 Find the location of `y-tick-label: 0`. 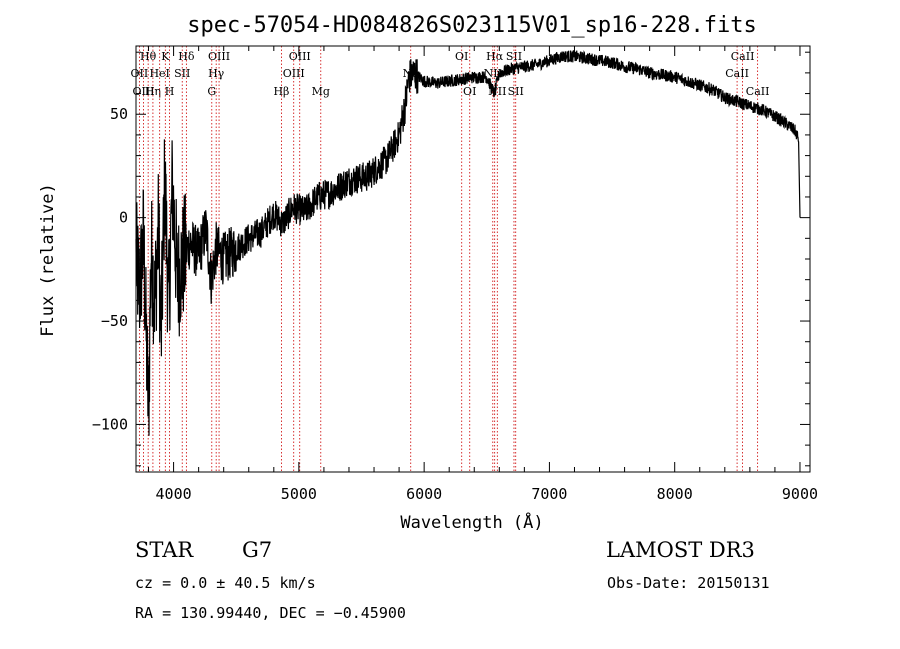

y-tick-label: 0 is located at coordinates (123, 218).